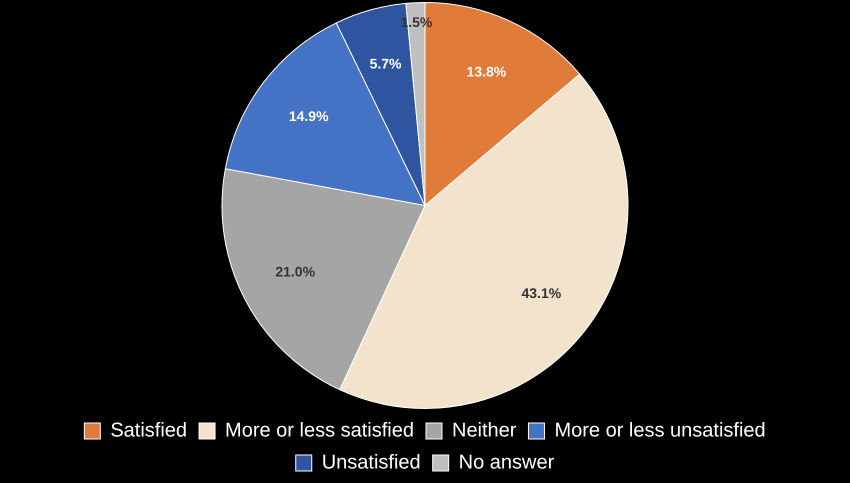 The width and height of the screenshot is (850, 483). I want to click on data-label: 21.0%, so click(295, 272).